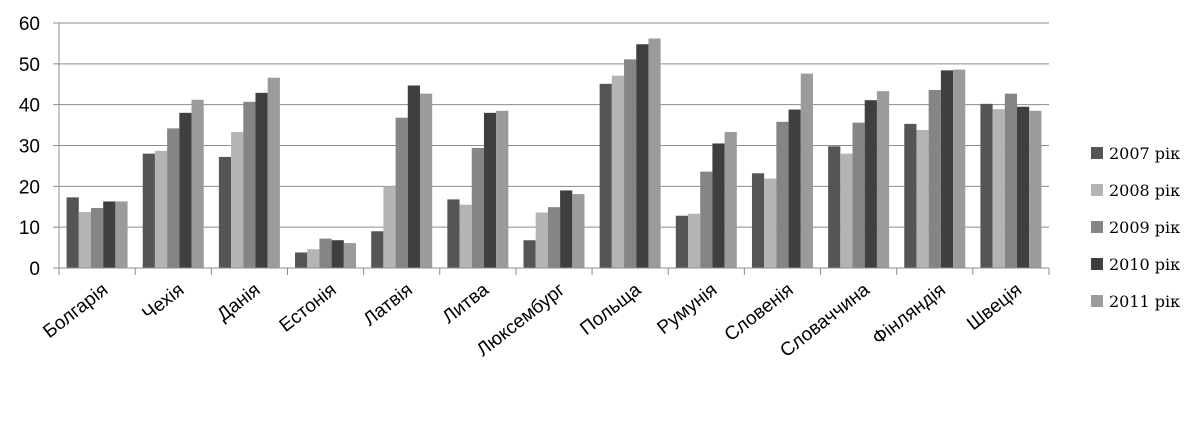 This screenshot has width=1200, height=423. I want to click on x-category-label: Естонія, so click(308, 307).